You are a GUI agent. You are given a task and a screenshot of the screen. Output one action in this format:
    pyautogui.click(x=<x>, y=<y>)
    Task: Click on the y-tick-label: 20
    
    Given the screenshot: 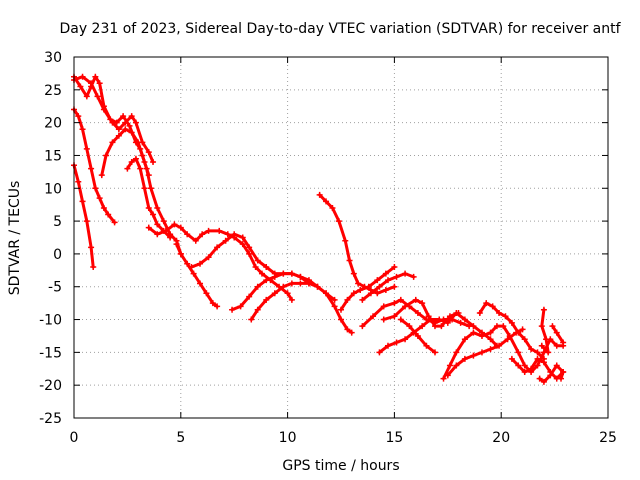 What is the action you would take?
    pyautogui.click(x=53, y=124)
    